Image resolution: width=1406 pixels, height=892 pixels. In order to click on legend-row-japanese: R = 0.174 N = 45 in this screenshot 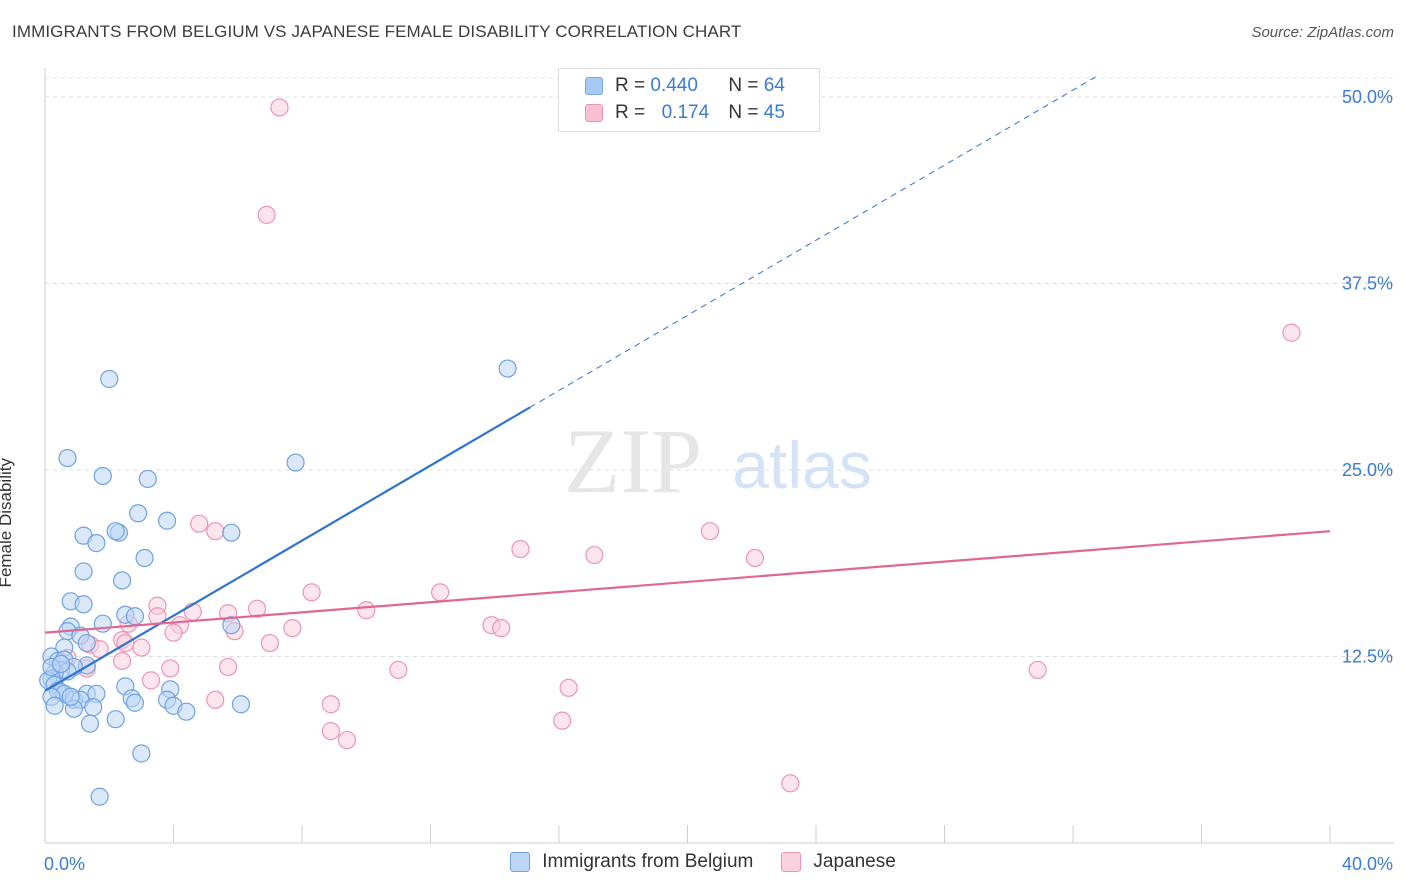, I will do `click(685, 113)`.